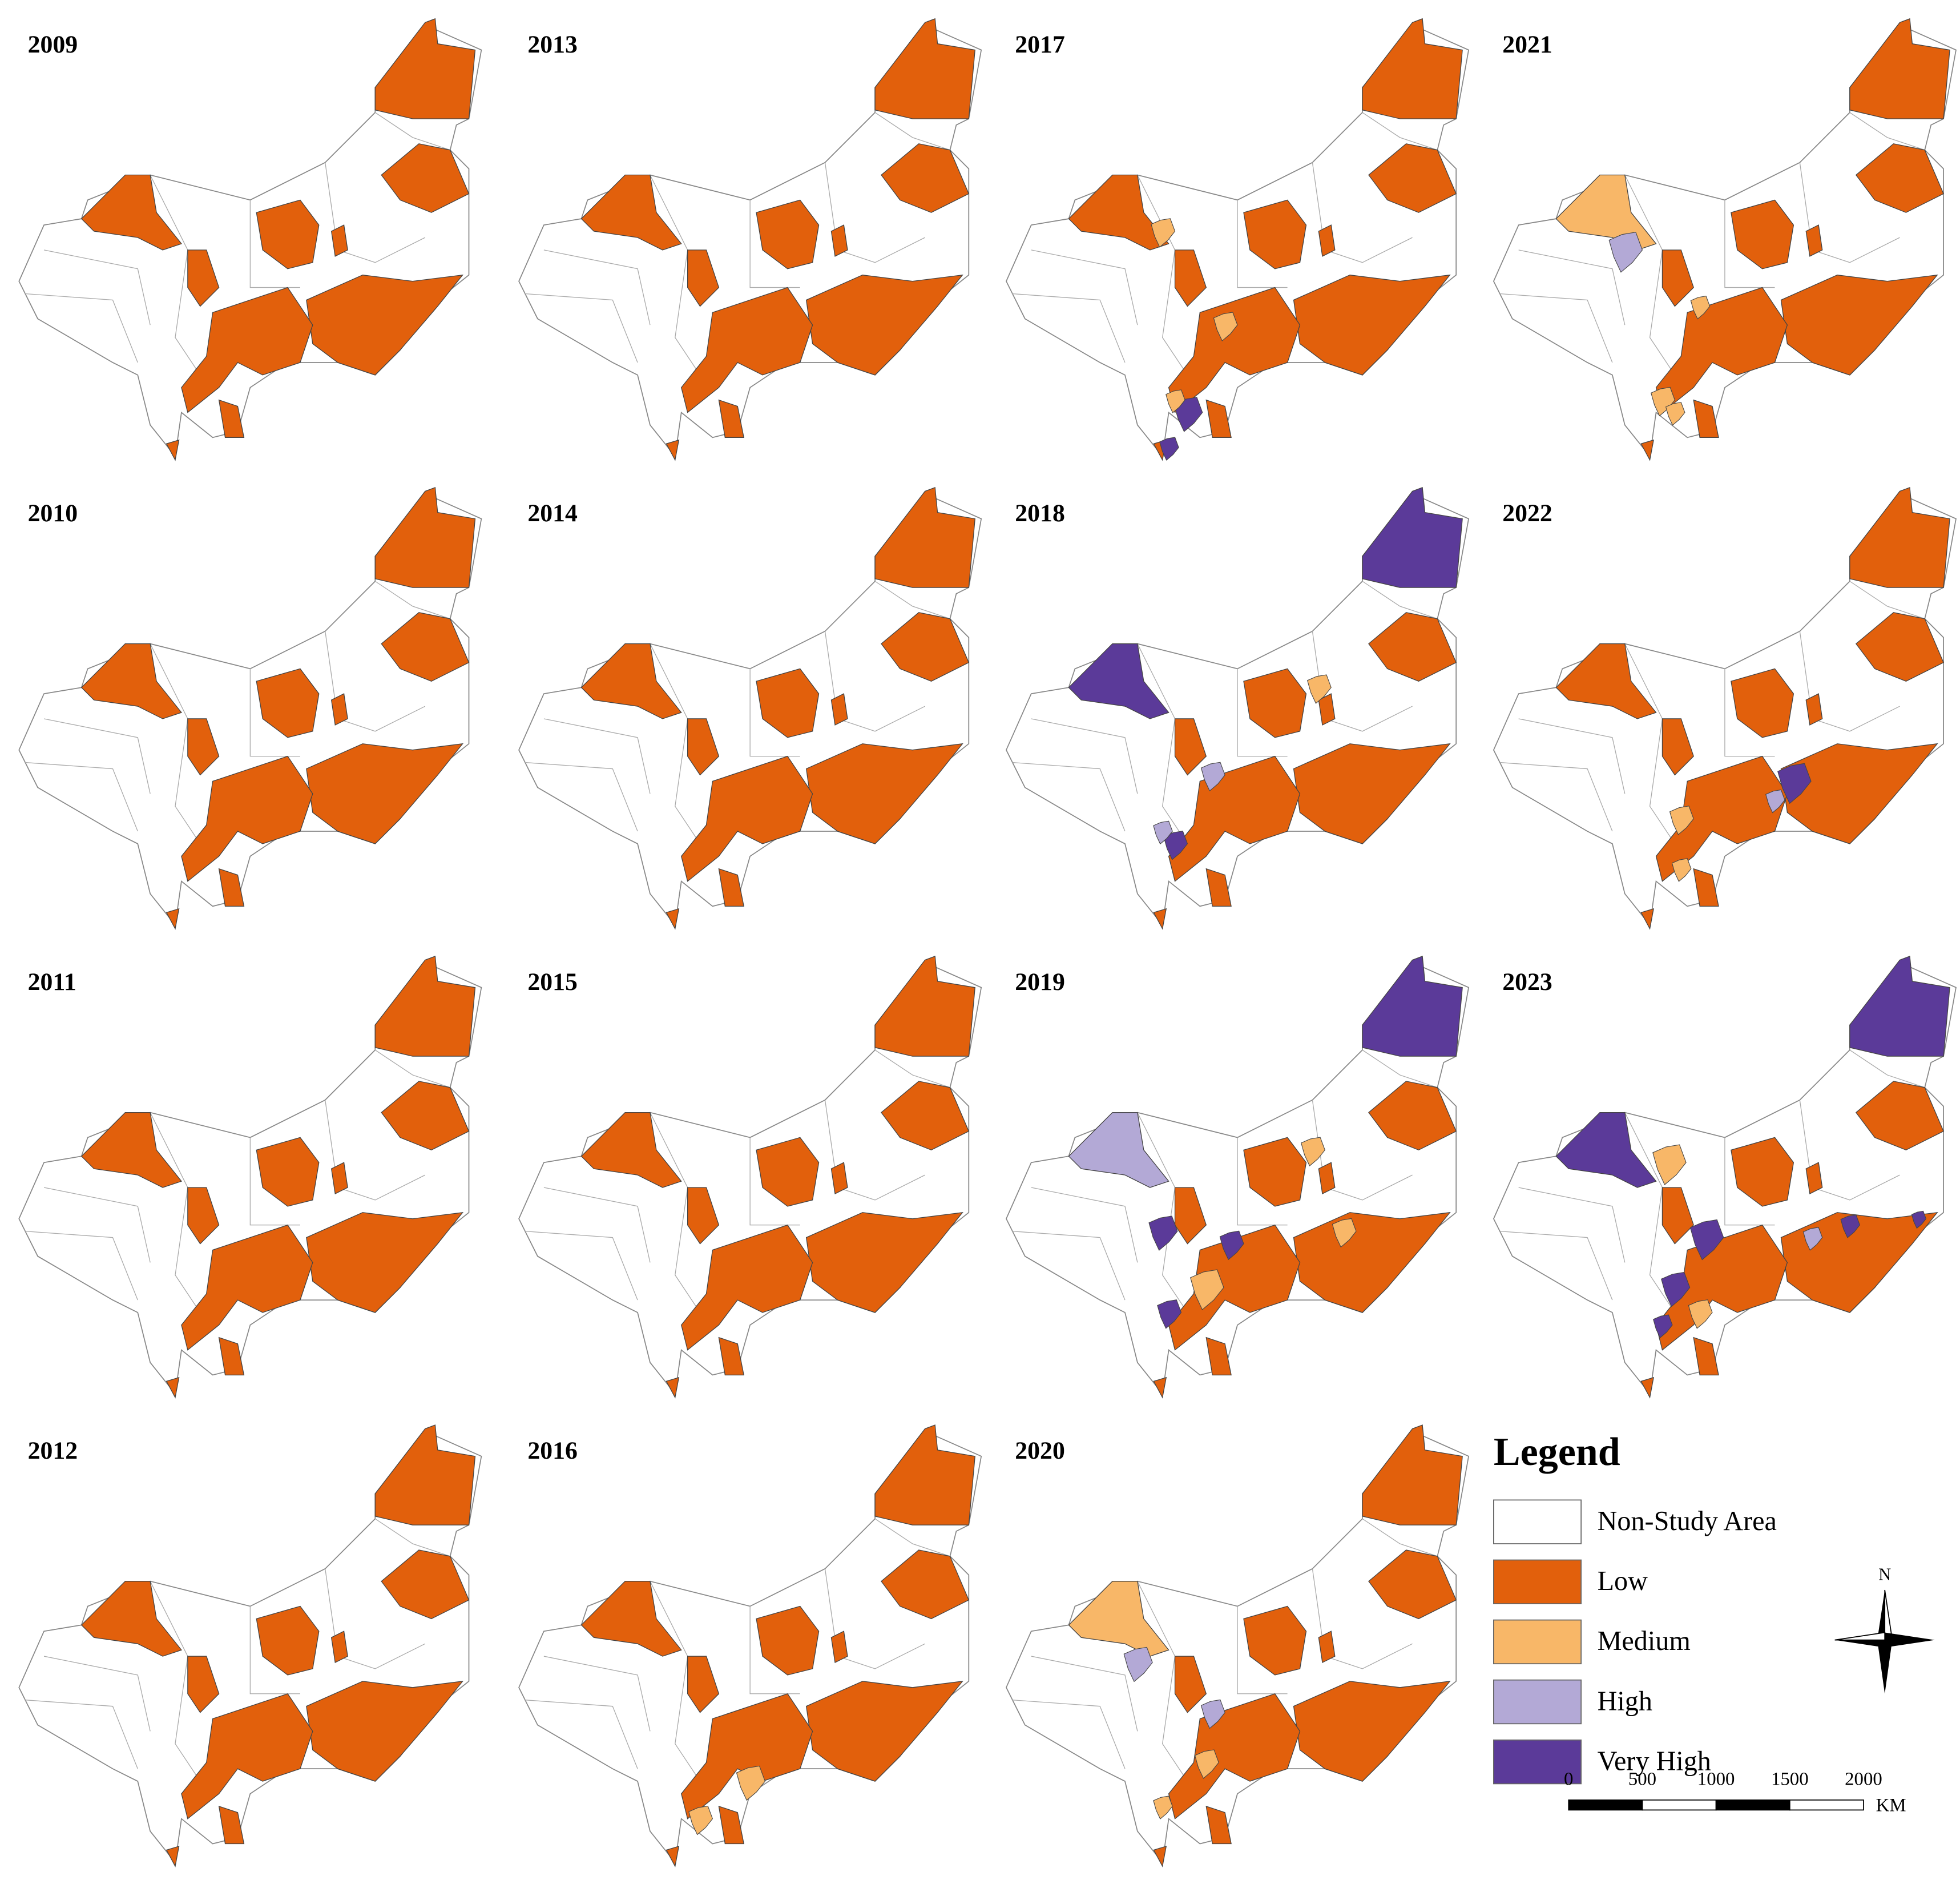 This screenshot has height=1880, width=1960. I want to click on map-panel: 2009, so click(250, 239).